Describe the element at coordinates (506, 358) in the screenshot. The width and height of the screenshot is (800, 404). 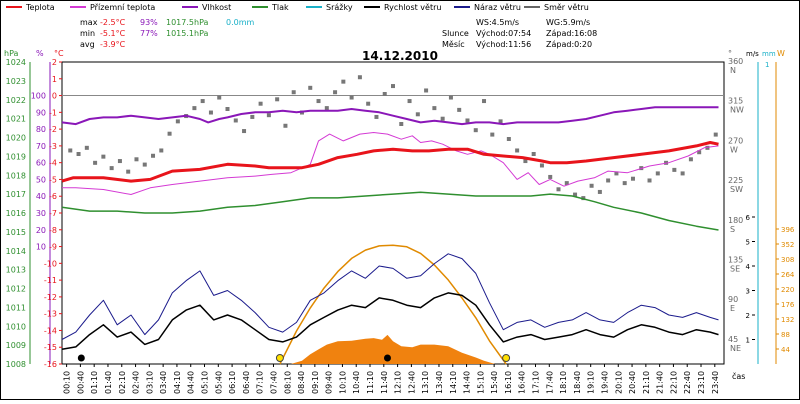
I see `sunset-marker` at that location.